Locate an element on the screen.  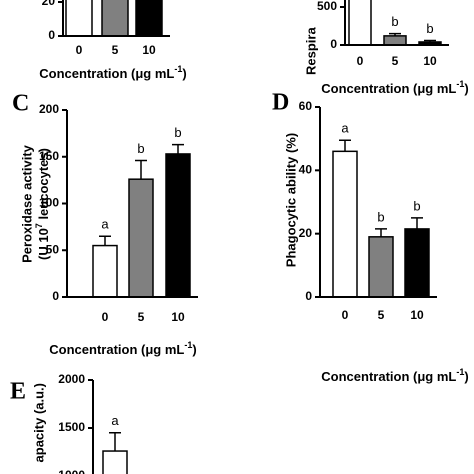
y-tick-label: 50 is located at coordinates (53, 249).